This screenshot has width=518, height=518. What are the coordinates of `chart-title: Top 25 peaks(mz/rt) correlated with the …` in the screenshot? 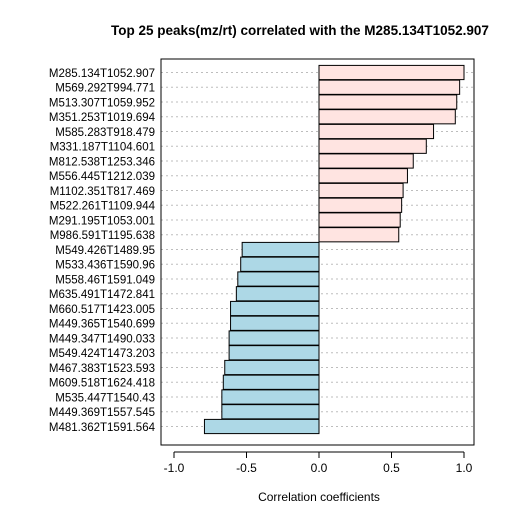 It's located at (300, 30).